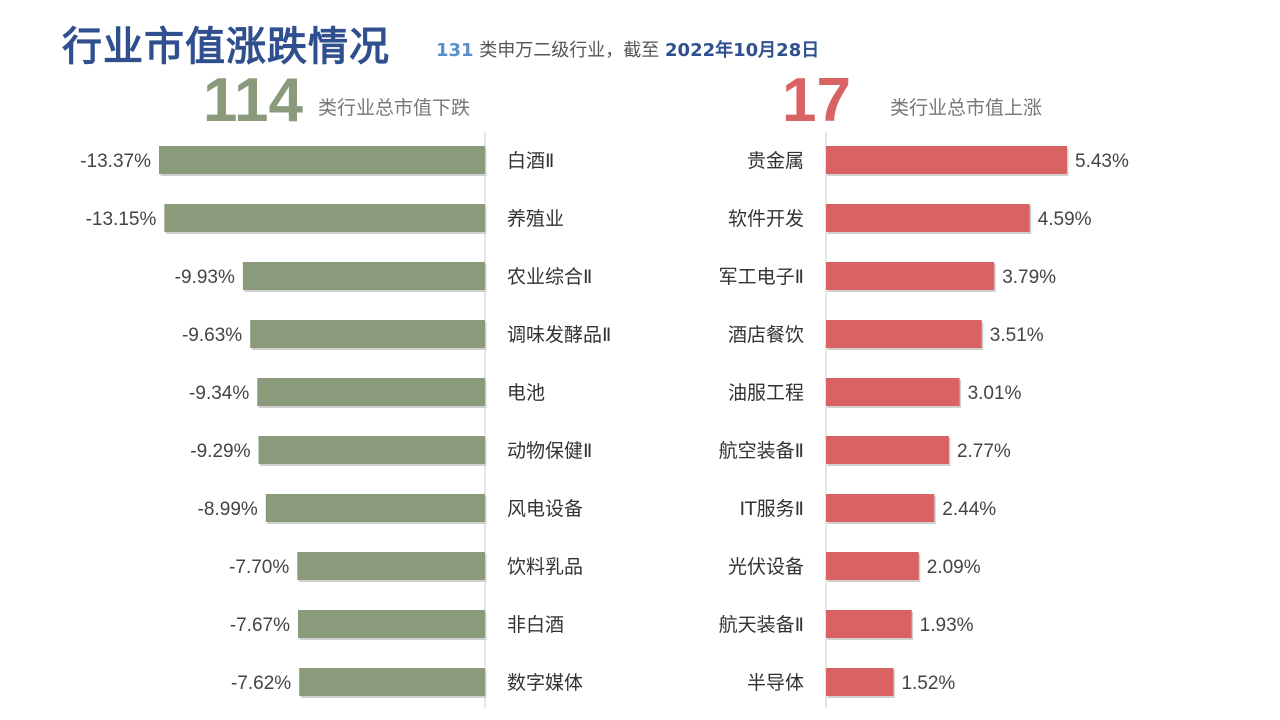  Describe the element at coordinates (766, 567) in the screenshot. I see `category-label: 光伏设备` at that location.